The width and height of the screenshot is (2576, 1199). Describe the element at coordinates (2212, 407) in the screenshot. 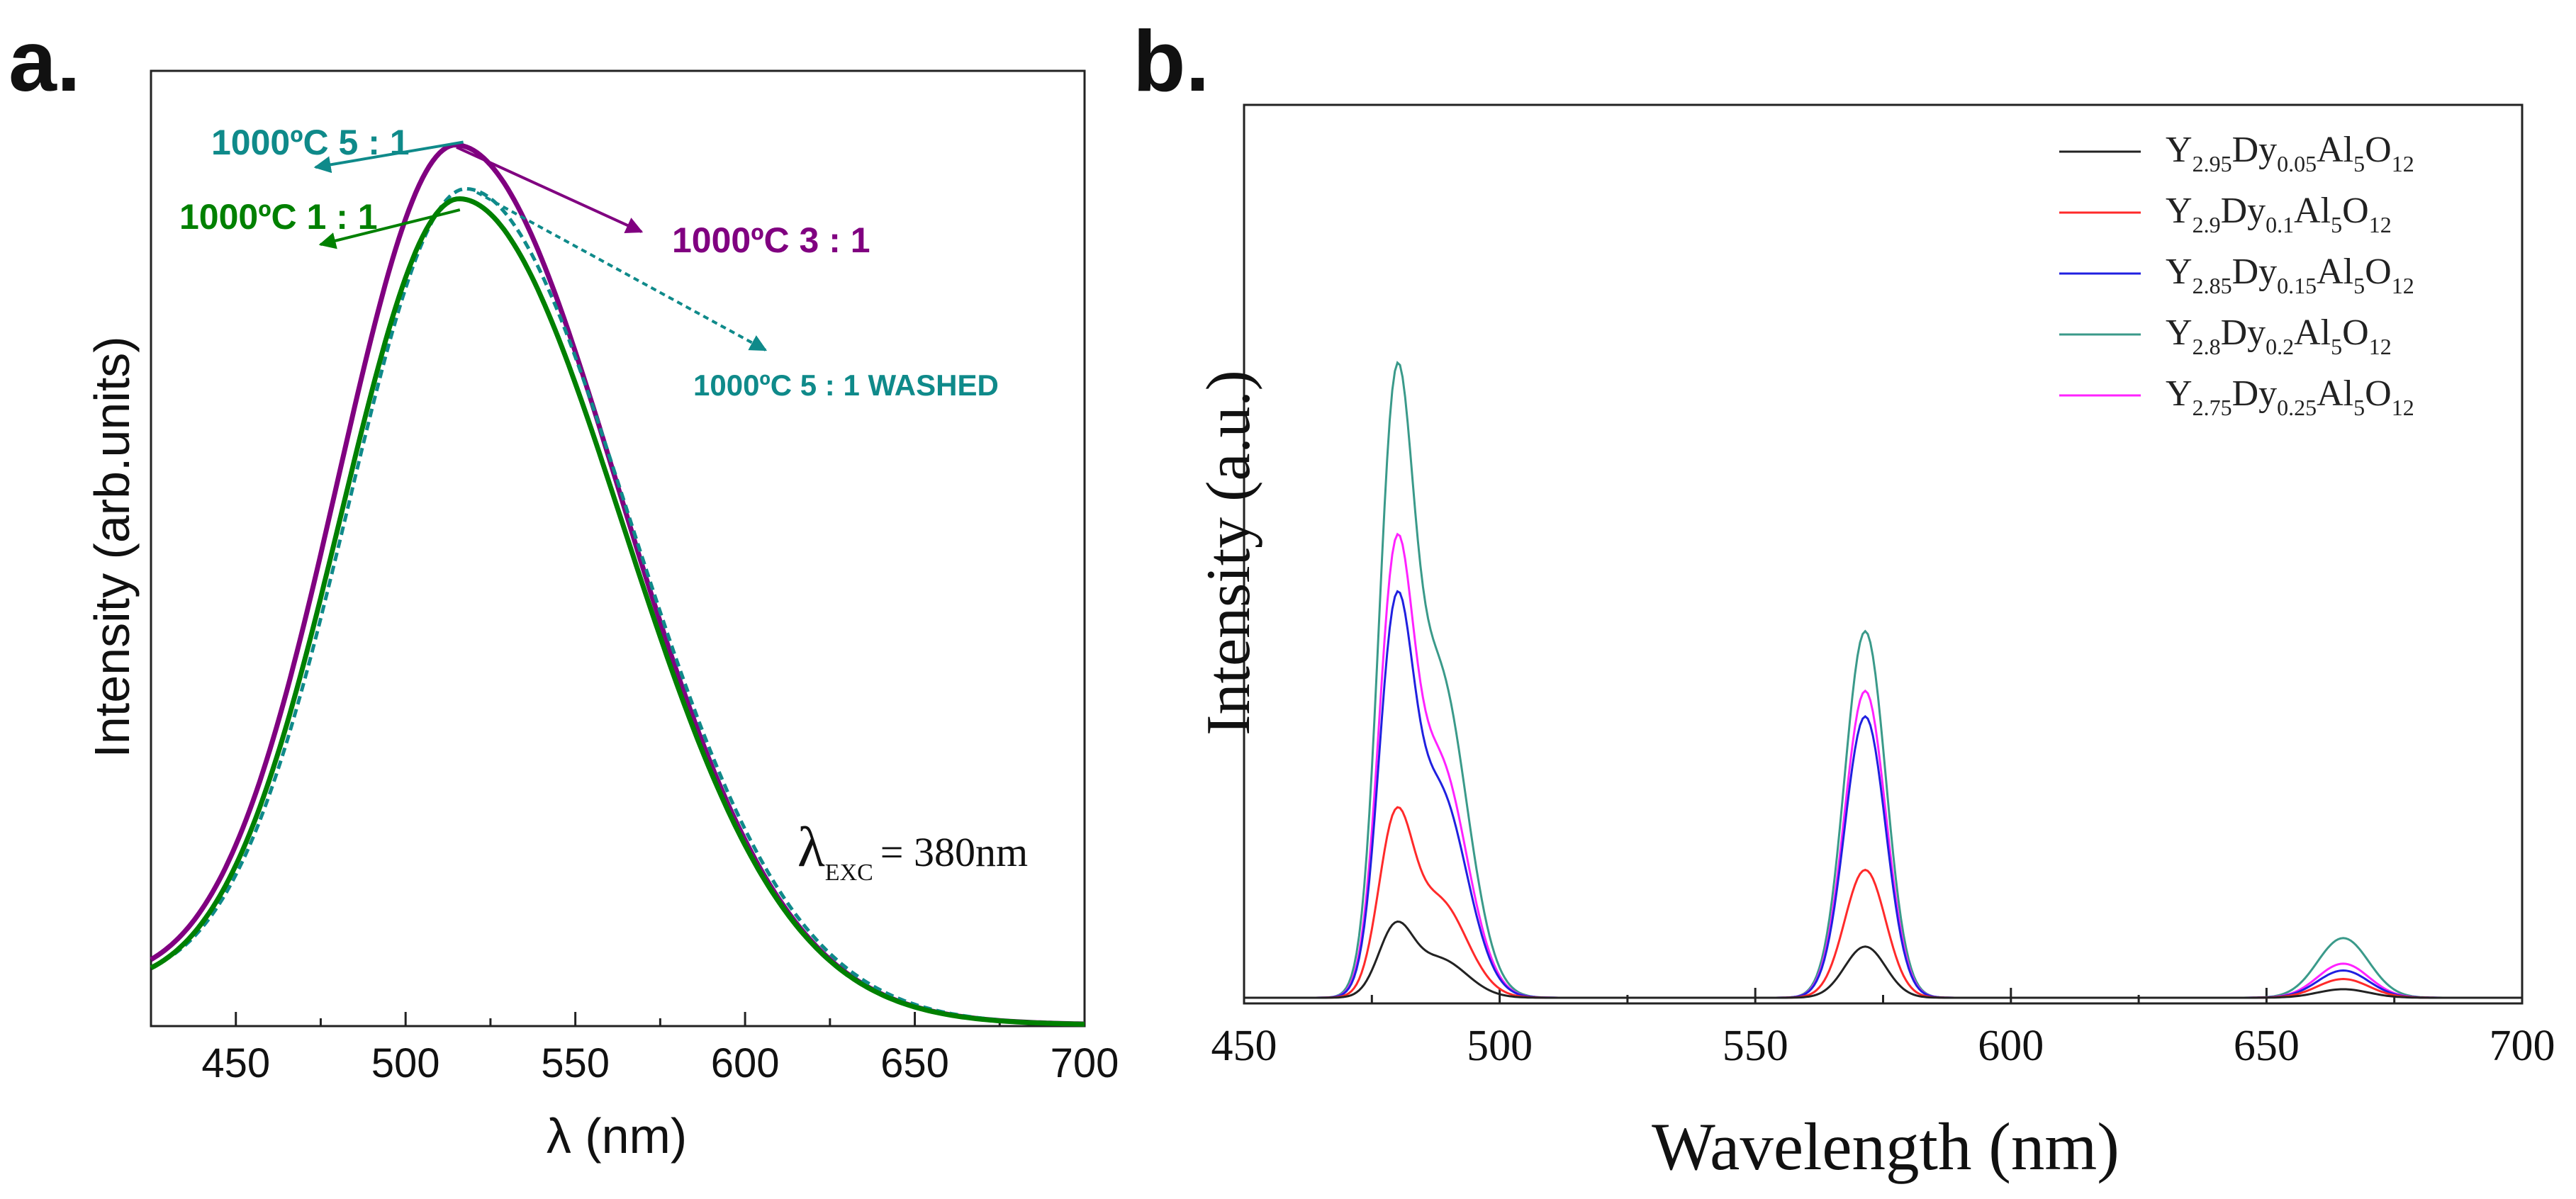

I see `legend-label-subscript: 2.75` at that location.